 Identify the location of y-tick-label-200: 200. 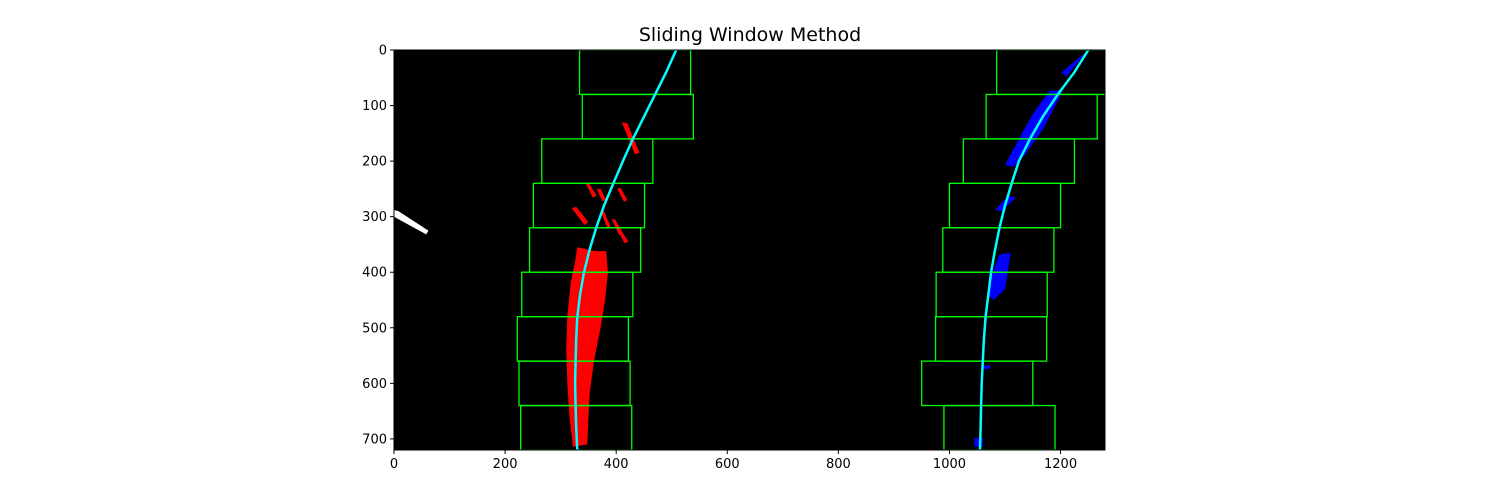
(374, 162).